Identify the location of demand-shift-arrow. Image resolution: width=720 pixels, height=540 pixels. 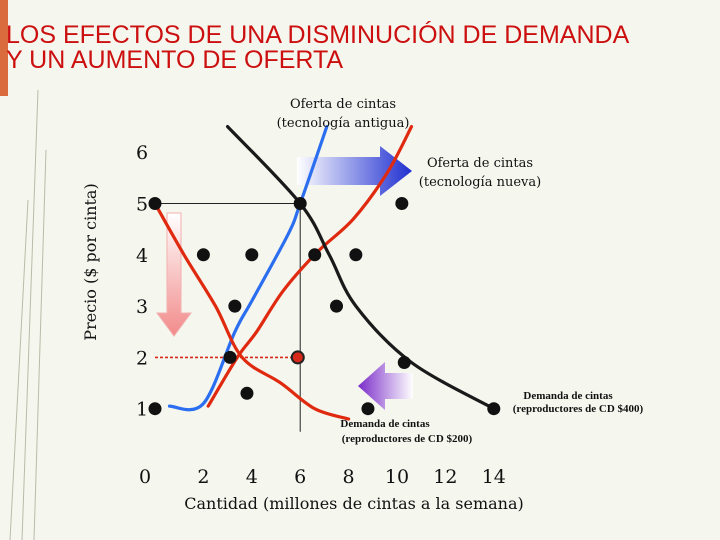
(385, 386).